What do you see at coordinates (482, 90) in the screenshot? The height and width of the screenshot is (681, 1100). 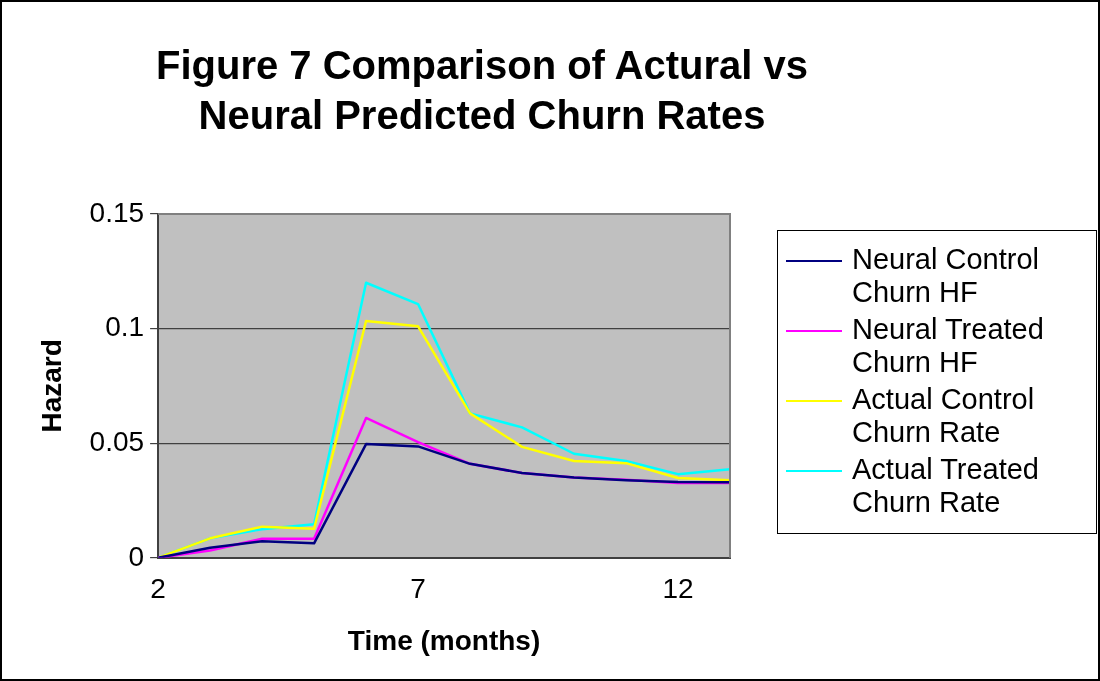 I see `chart-title: Figure 7 Comparison of Actural vs Neural Predicted Churn Rates` at bounding box center [482, 90].